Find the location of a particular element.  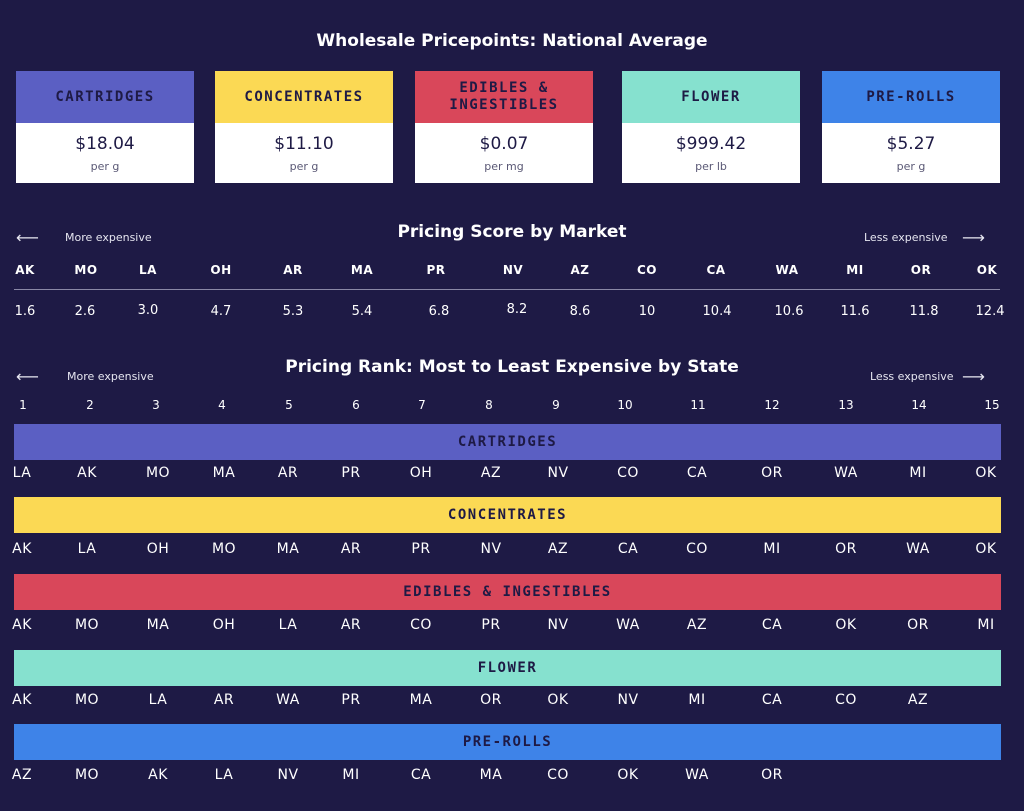

market-score: 6.8 is located at coordinates (439, 311).